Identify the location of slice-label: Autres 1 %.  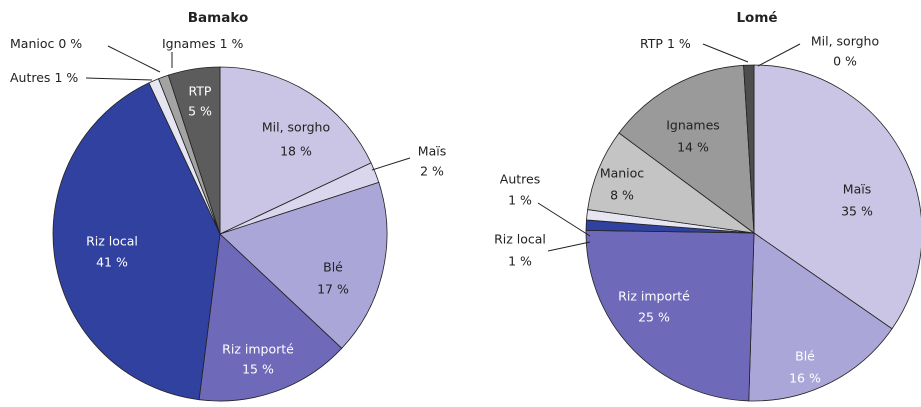
(44, 77).